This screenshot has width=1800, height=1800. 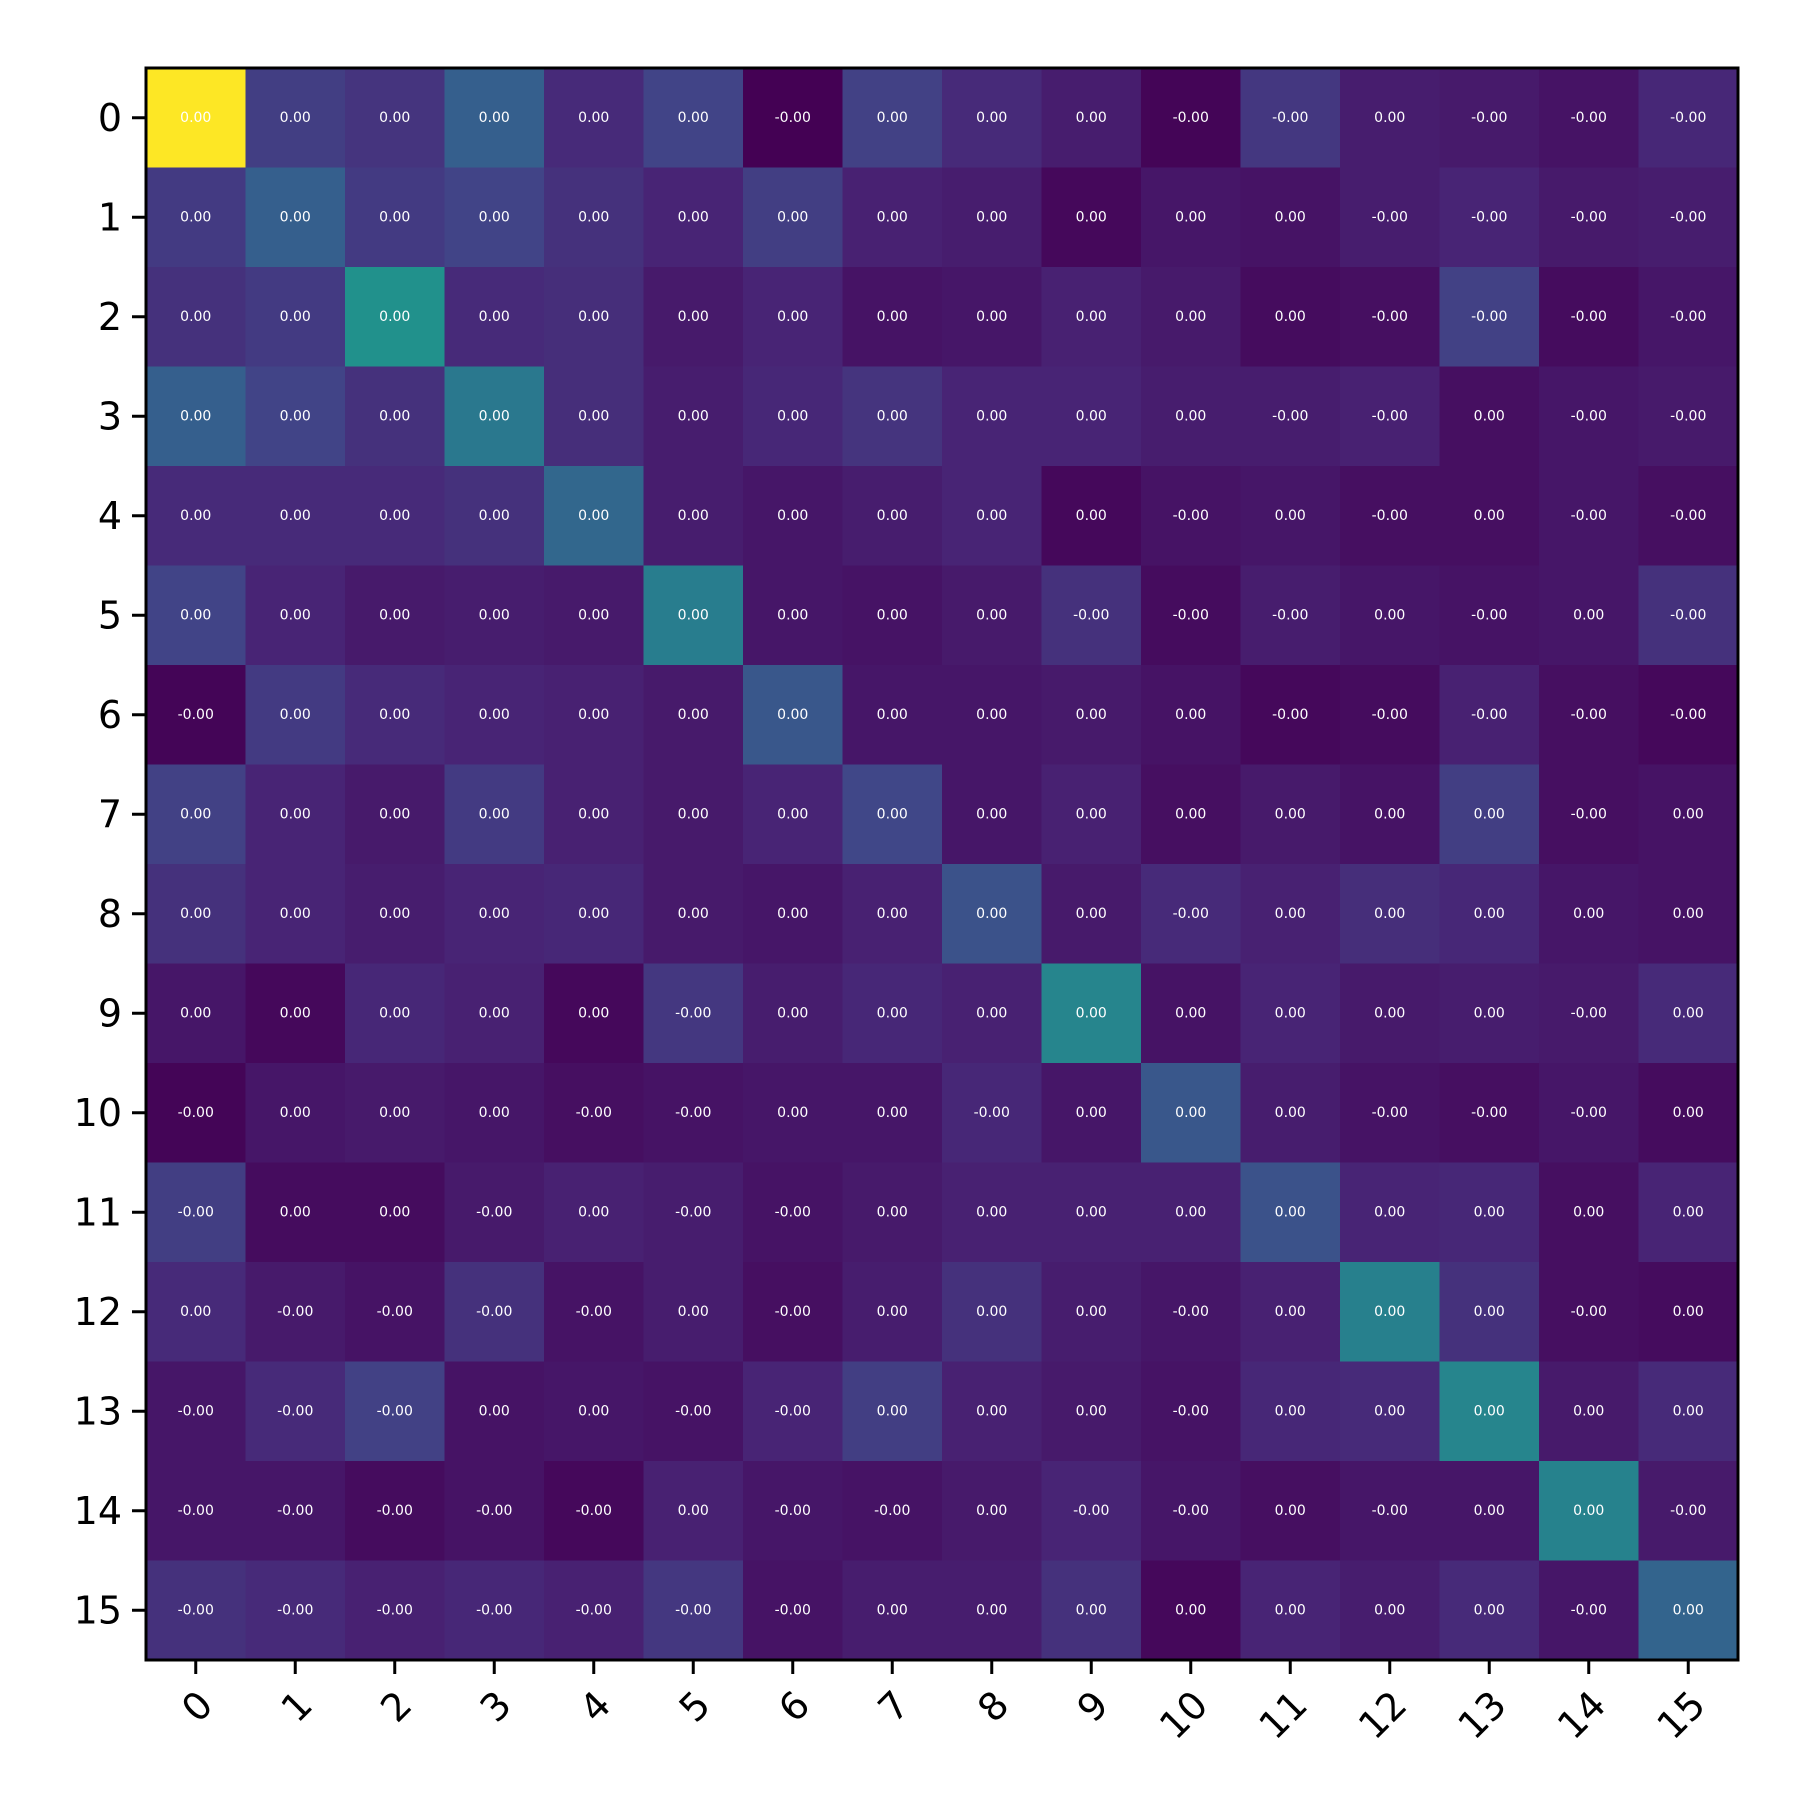 What do you see at coordinates (394, 118) in the screenshot?
I see `cell-value-label-0-2: 0.00` at bounding box center [394, 118].